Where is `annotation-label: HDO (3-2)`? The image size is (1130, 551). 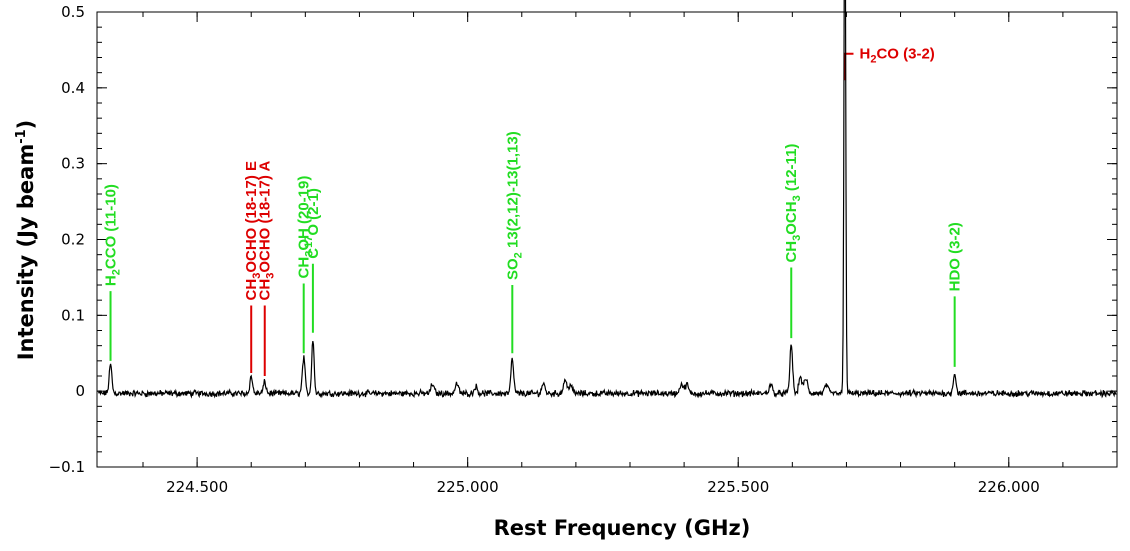 annotation-label: HDO (3-2) is located at coordinates (955, 256).